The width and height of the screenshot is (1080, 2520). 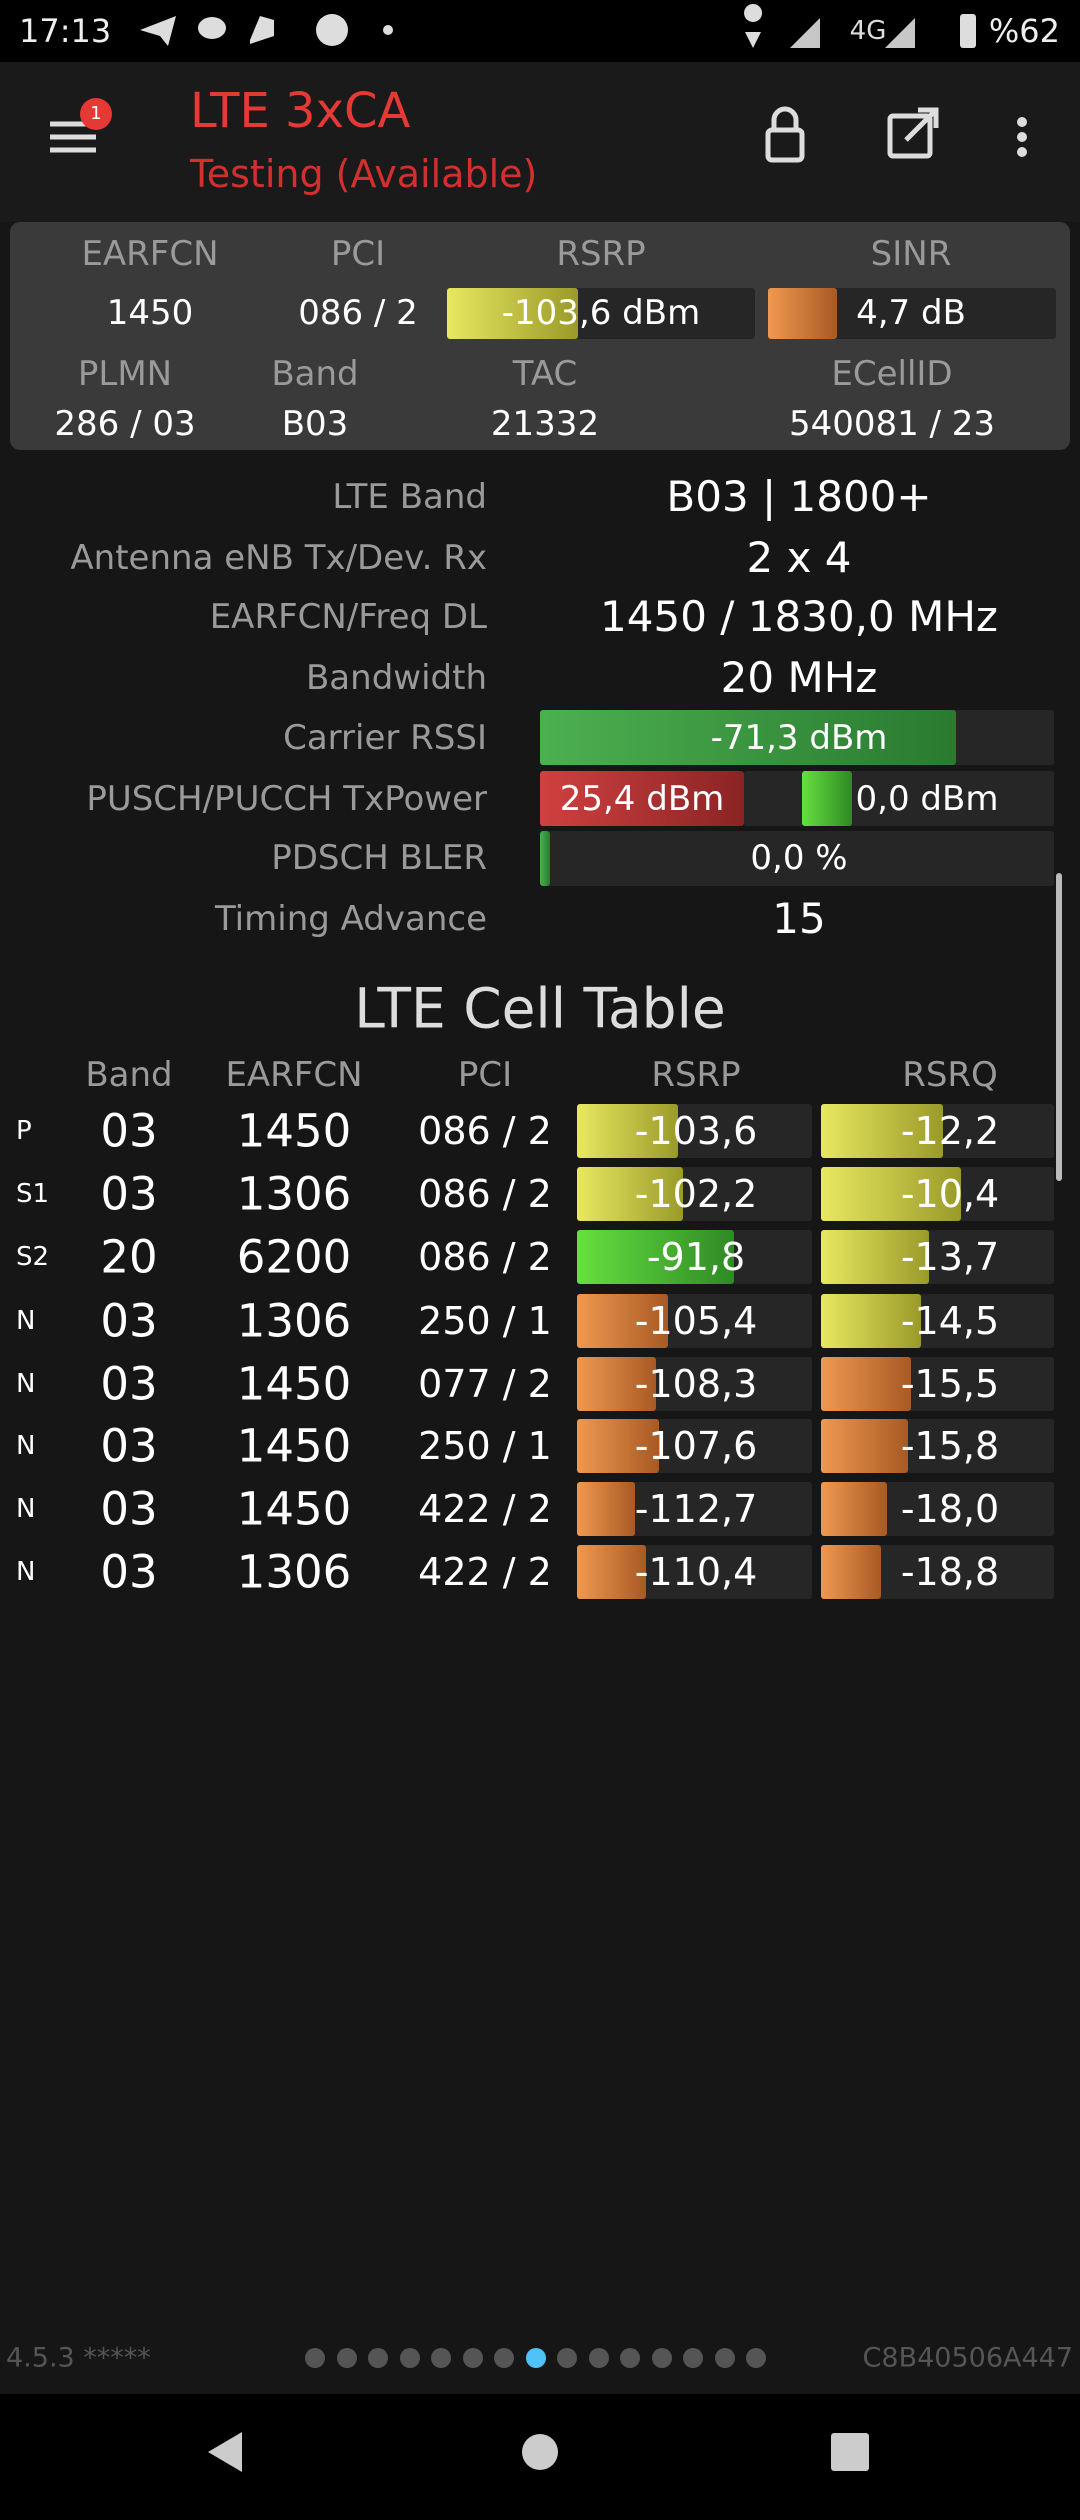 What do you see at coordinates (799, 557) in the screenshot?
I see `detail-value: 2 x 4` at bounding box center [799, 557].